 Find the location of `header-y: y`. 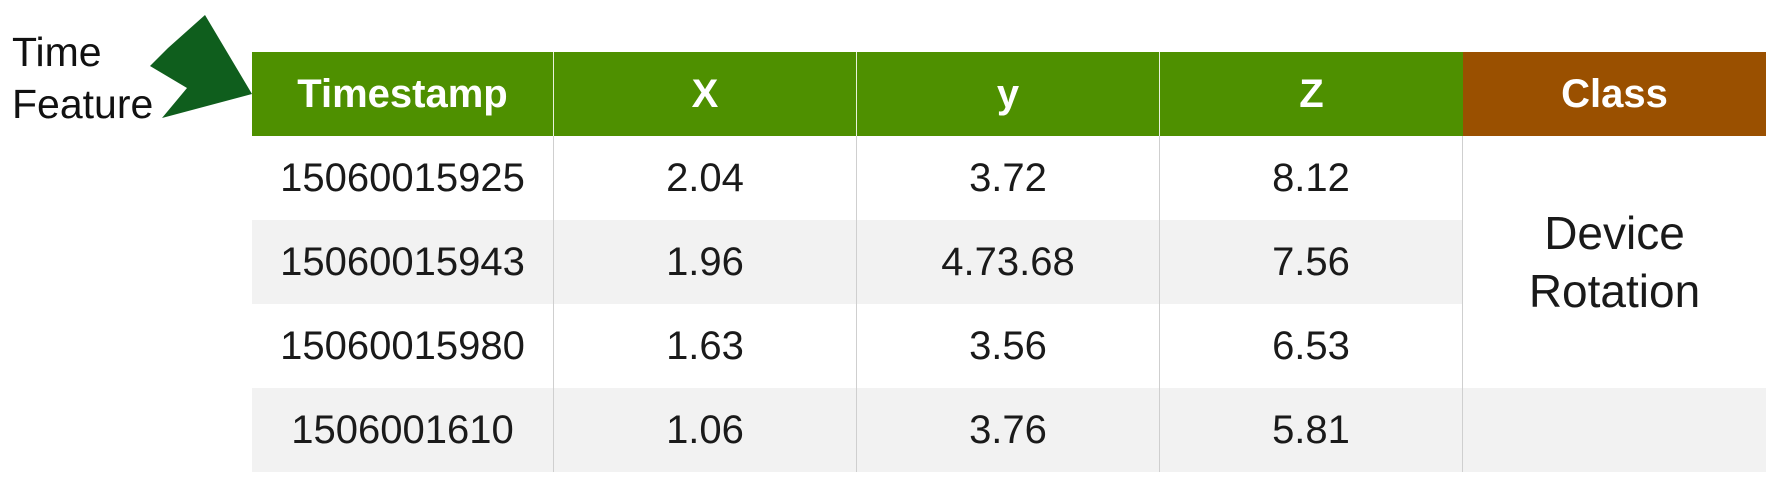

header-y: y is located at coordinates (1008, 94).